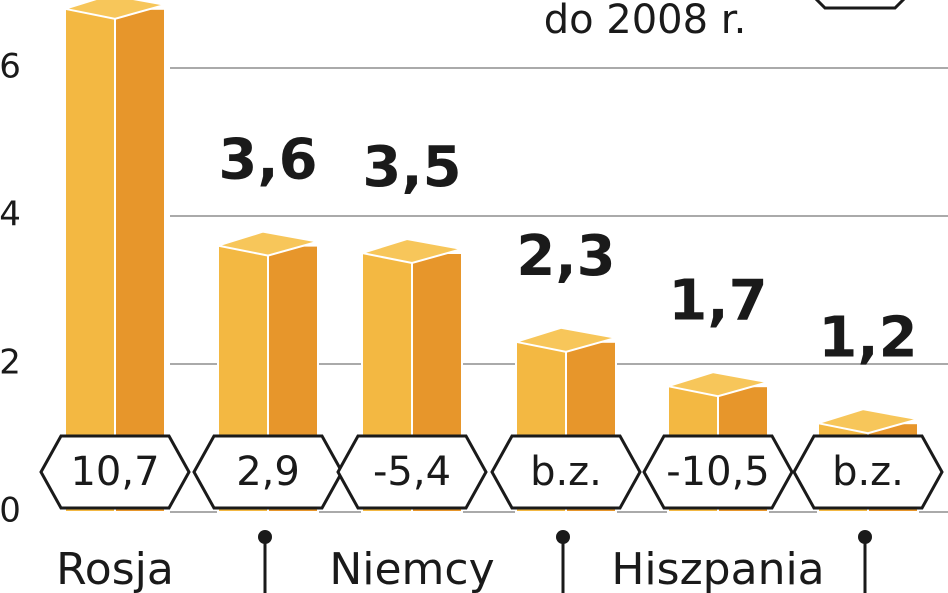 The height and width of the screenshot is (593, 948). I want to click on change-label: 10,7, so click(114, 472).